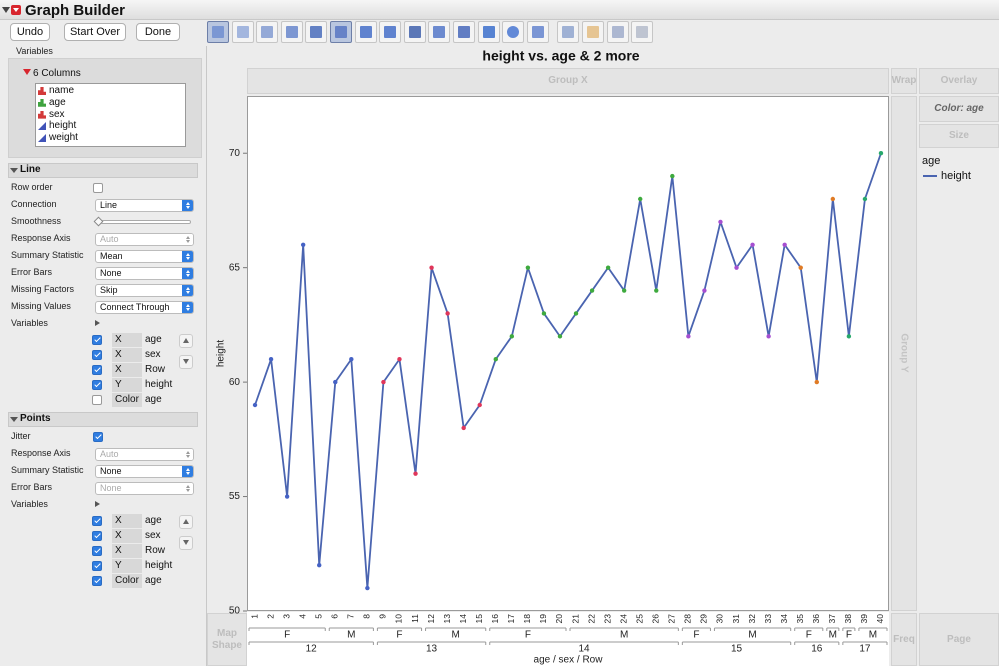 The width and height of the screenshot is (999, 666). Describe the element at coordinates (41, 306) in the screenshot. I see `option-label: Missing Values` at that location.